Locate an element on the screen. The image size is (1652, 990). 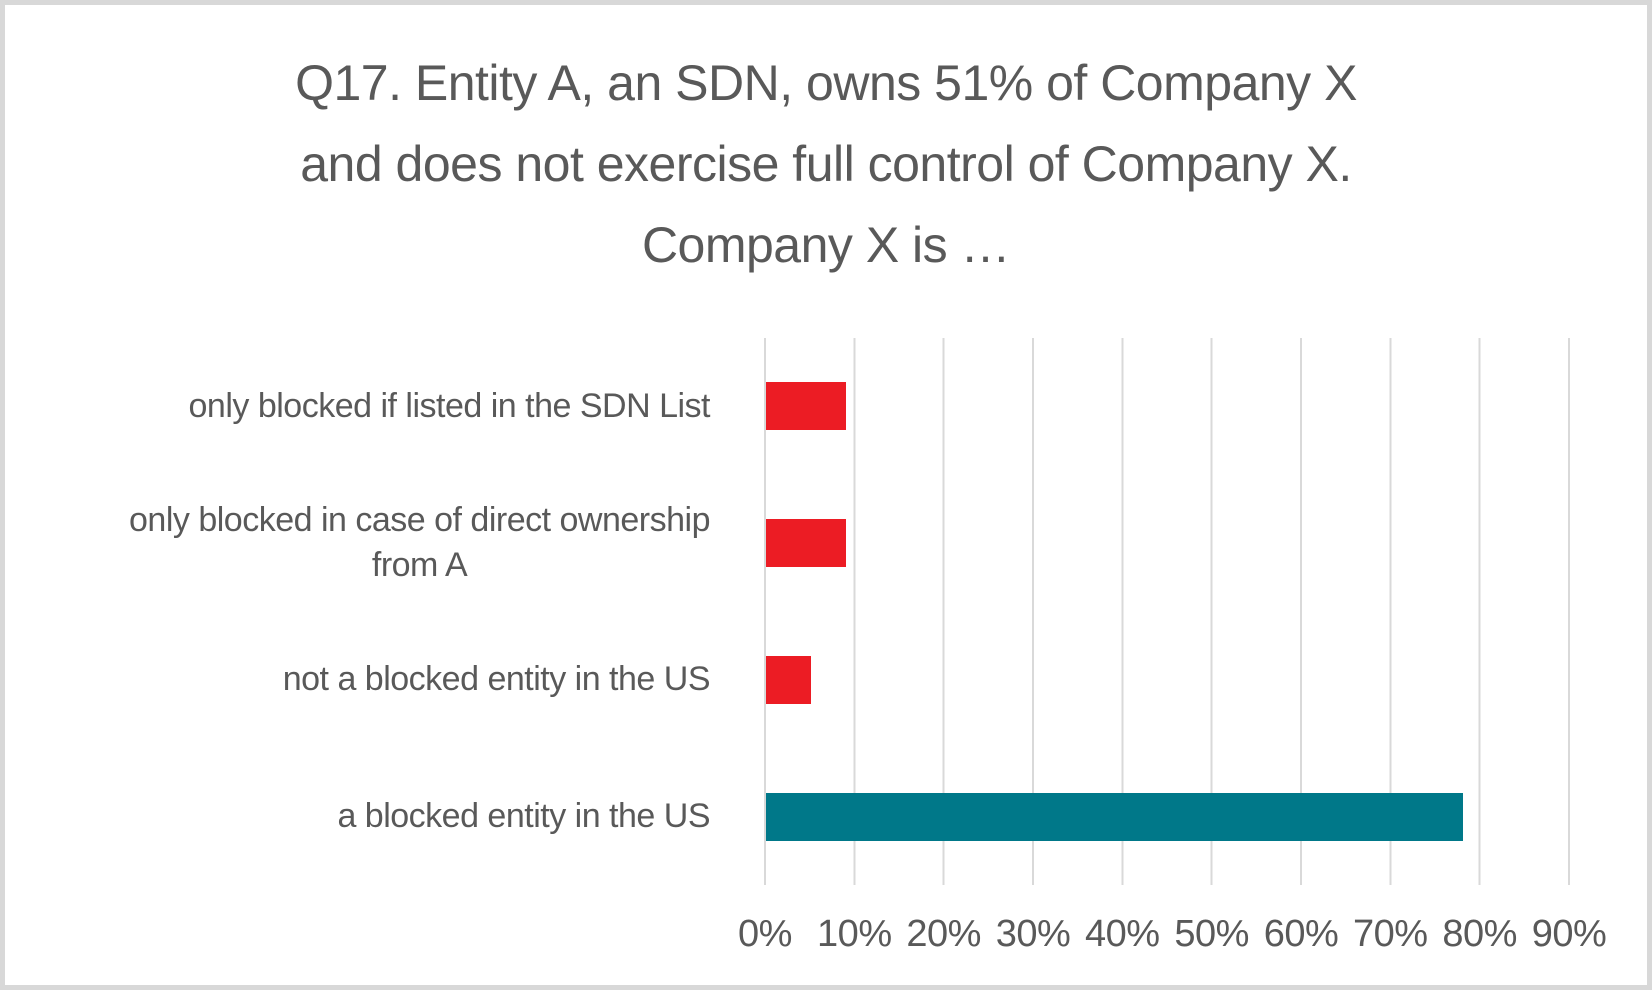
x-tick-label-80: 80% is located at coordinates (1479, 934).